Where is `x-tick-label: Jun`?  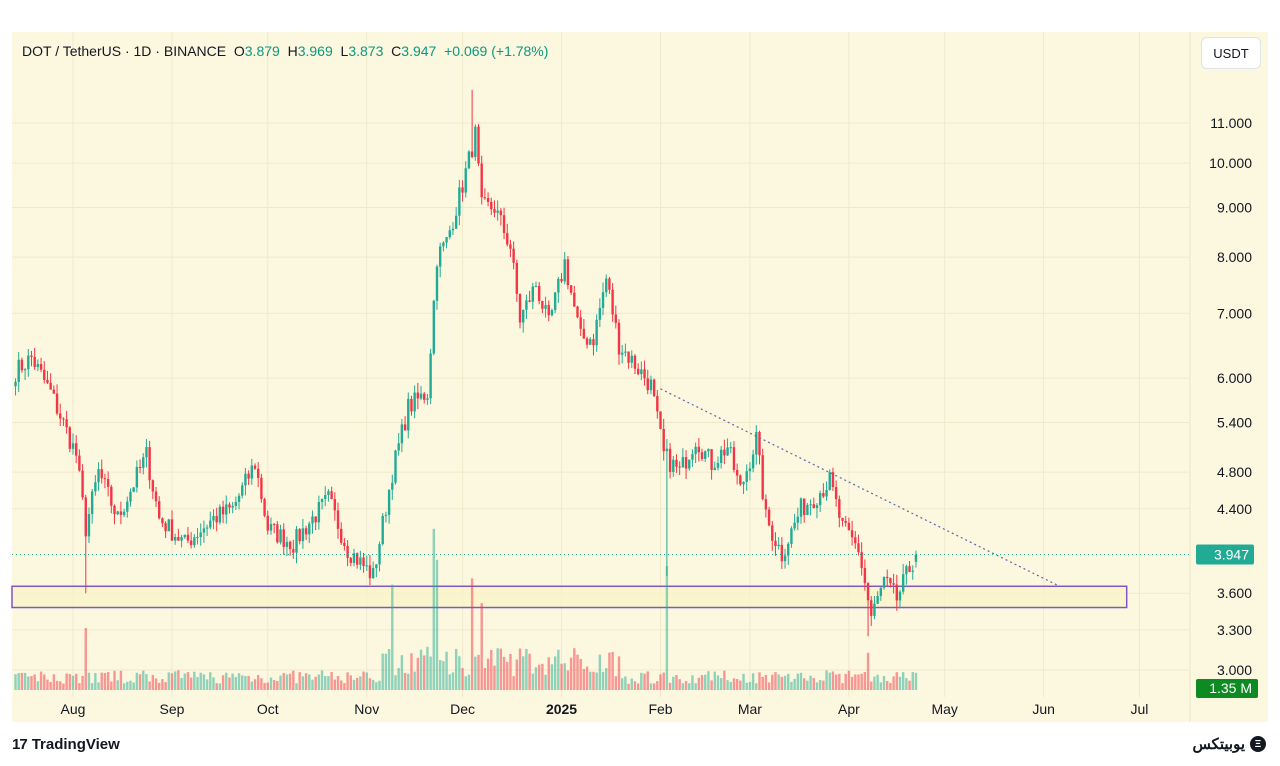 x-tick-label: Jun is located at coordinates (1043, 709).